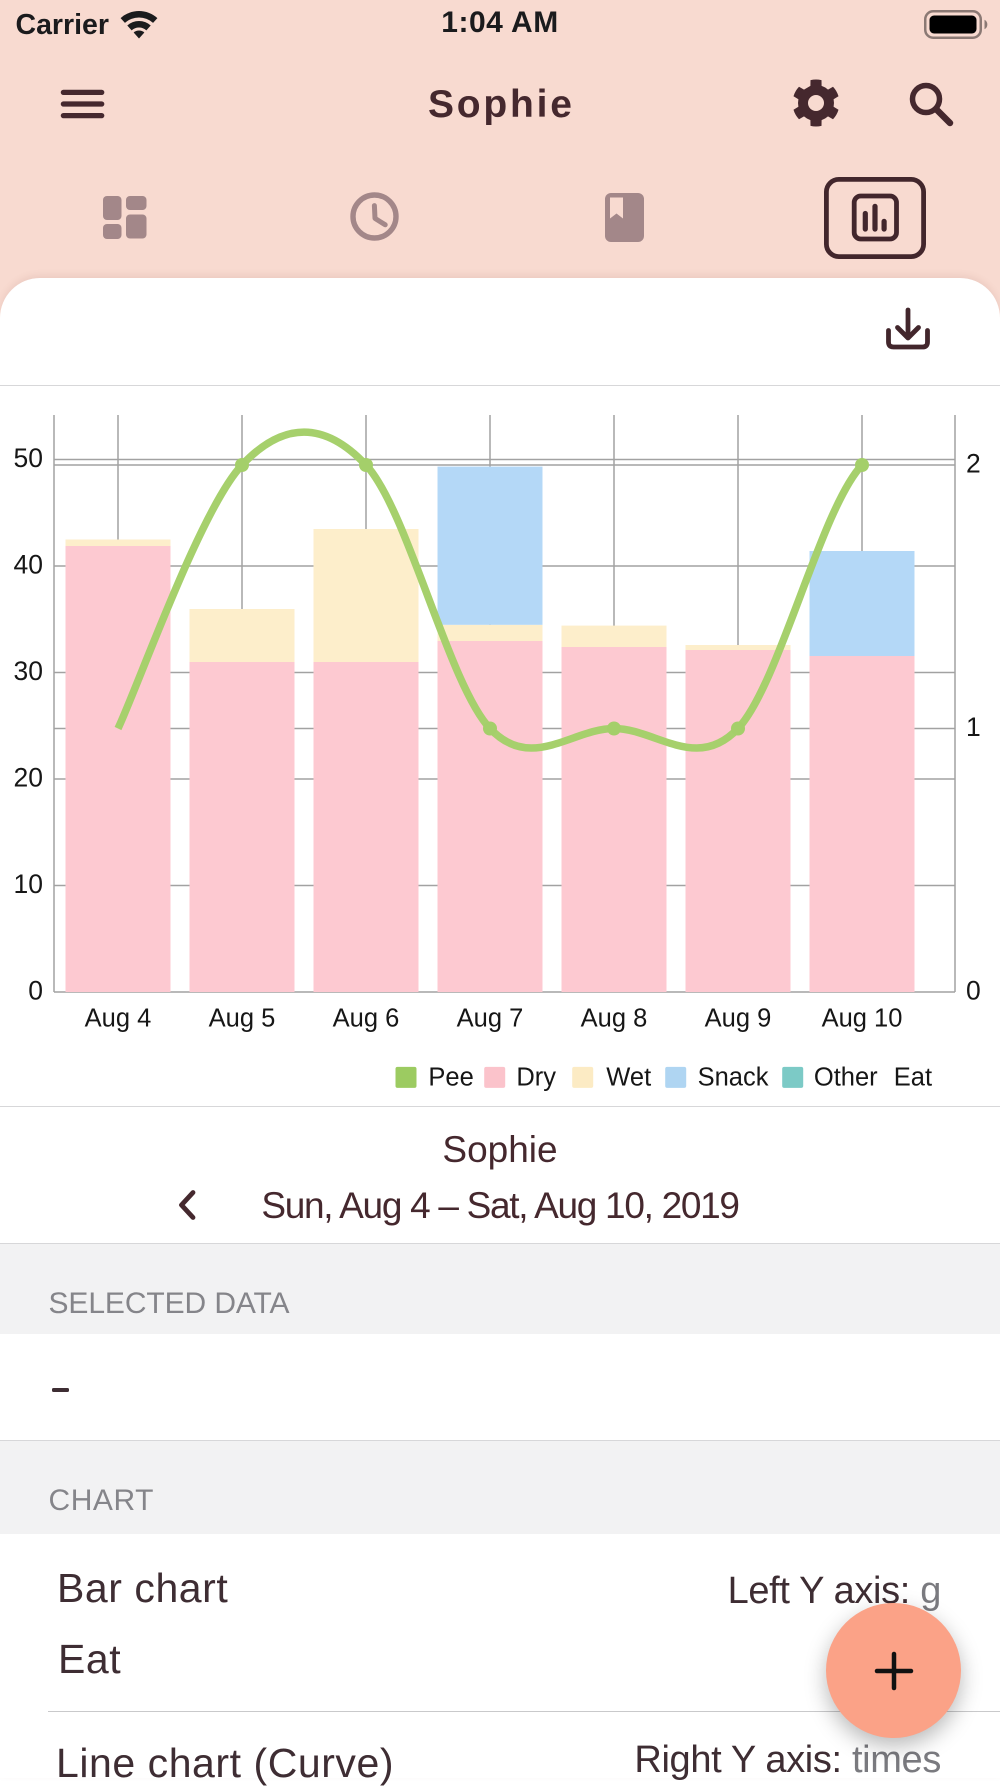 This screenshot has width=1000, height=1786. I want to click on svg-text: Dry, so click(536, 1078).